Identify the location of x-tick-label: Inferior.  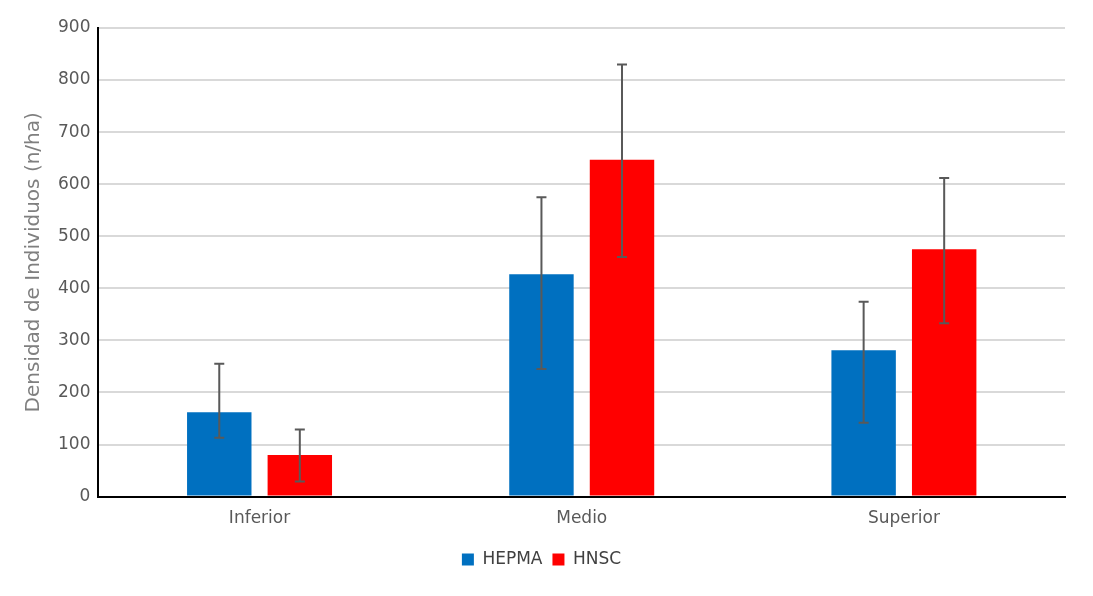
(259, 517).